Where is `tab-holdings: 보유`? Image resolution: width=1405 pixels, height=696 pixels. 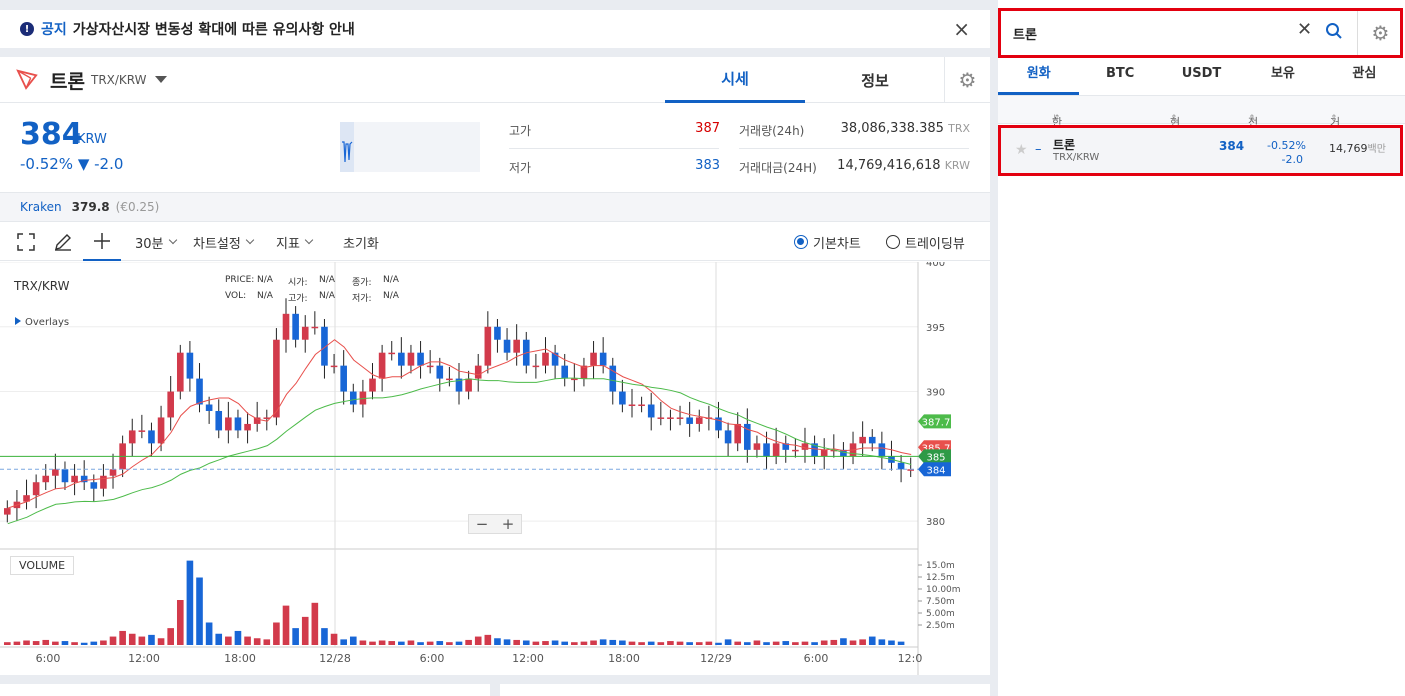
tab-holdings: 보유 is located at coordinates (1282, 73).